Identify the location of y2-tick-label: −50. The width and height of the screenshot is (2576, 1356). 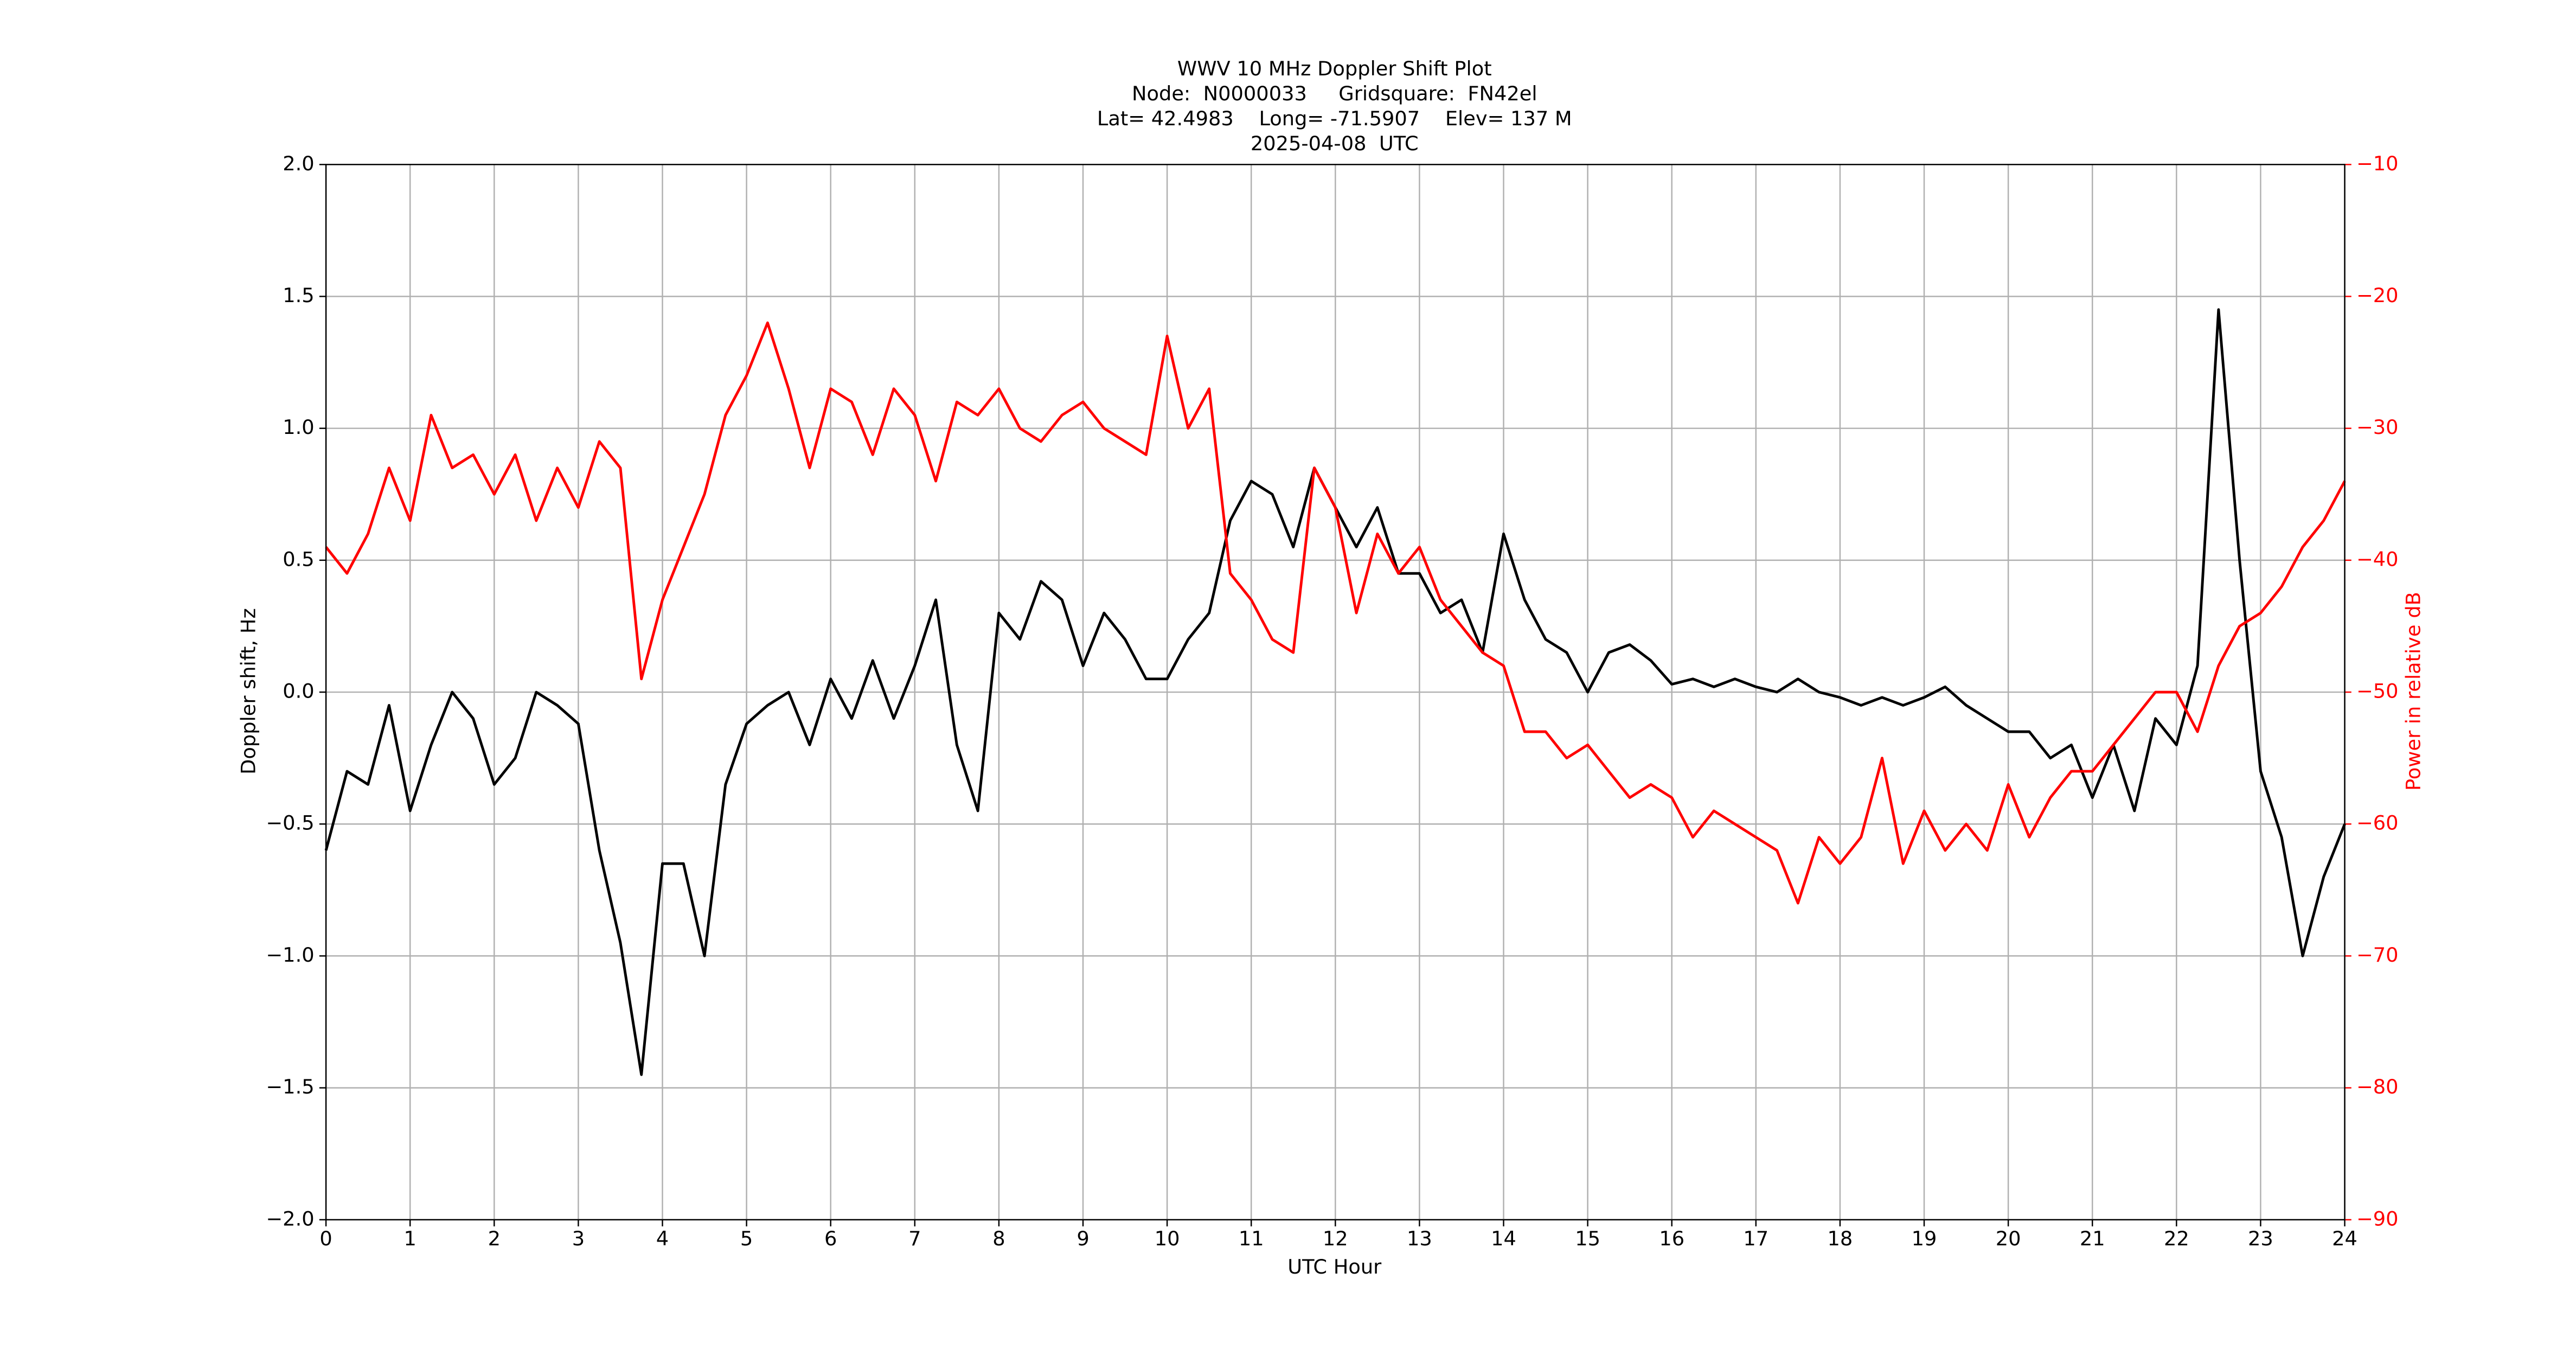
(2377, 691).